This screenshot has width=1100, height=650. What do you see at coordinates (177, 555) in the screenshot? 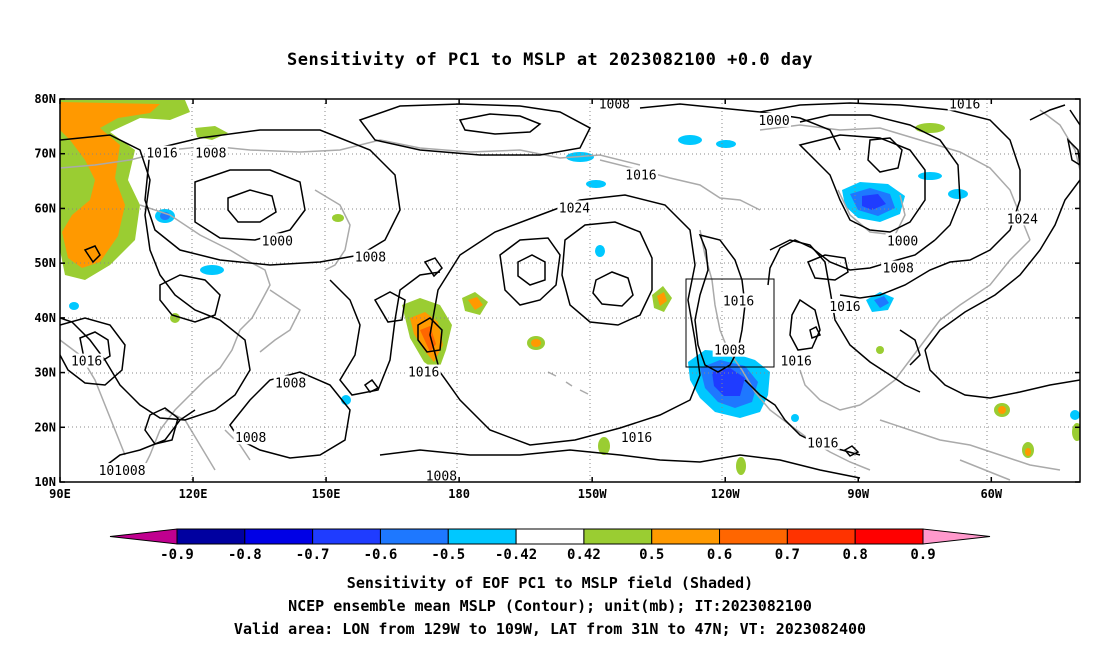
I see `colorbar-label: -0.9` at bounding box center [177, 555].